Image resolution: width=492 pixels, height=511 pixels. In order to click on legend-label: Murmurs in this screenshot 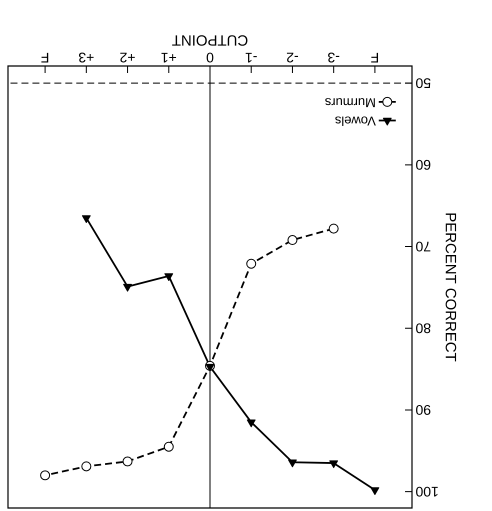, I will do `click(350, 103)`.